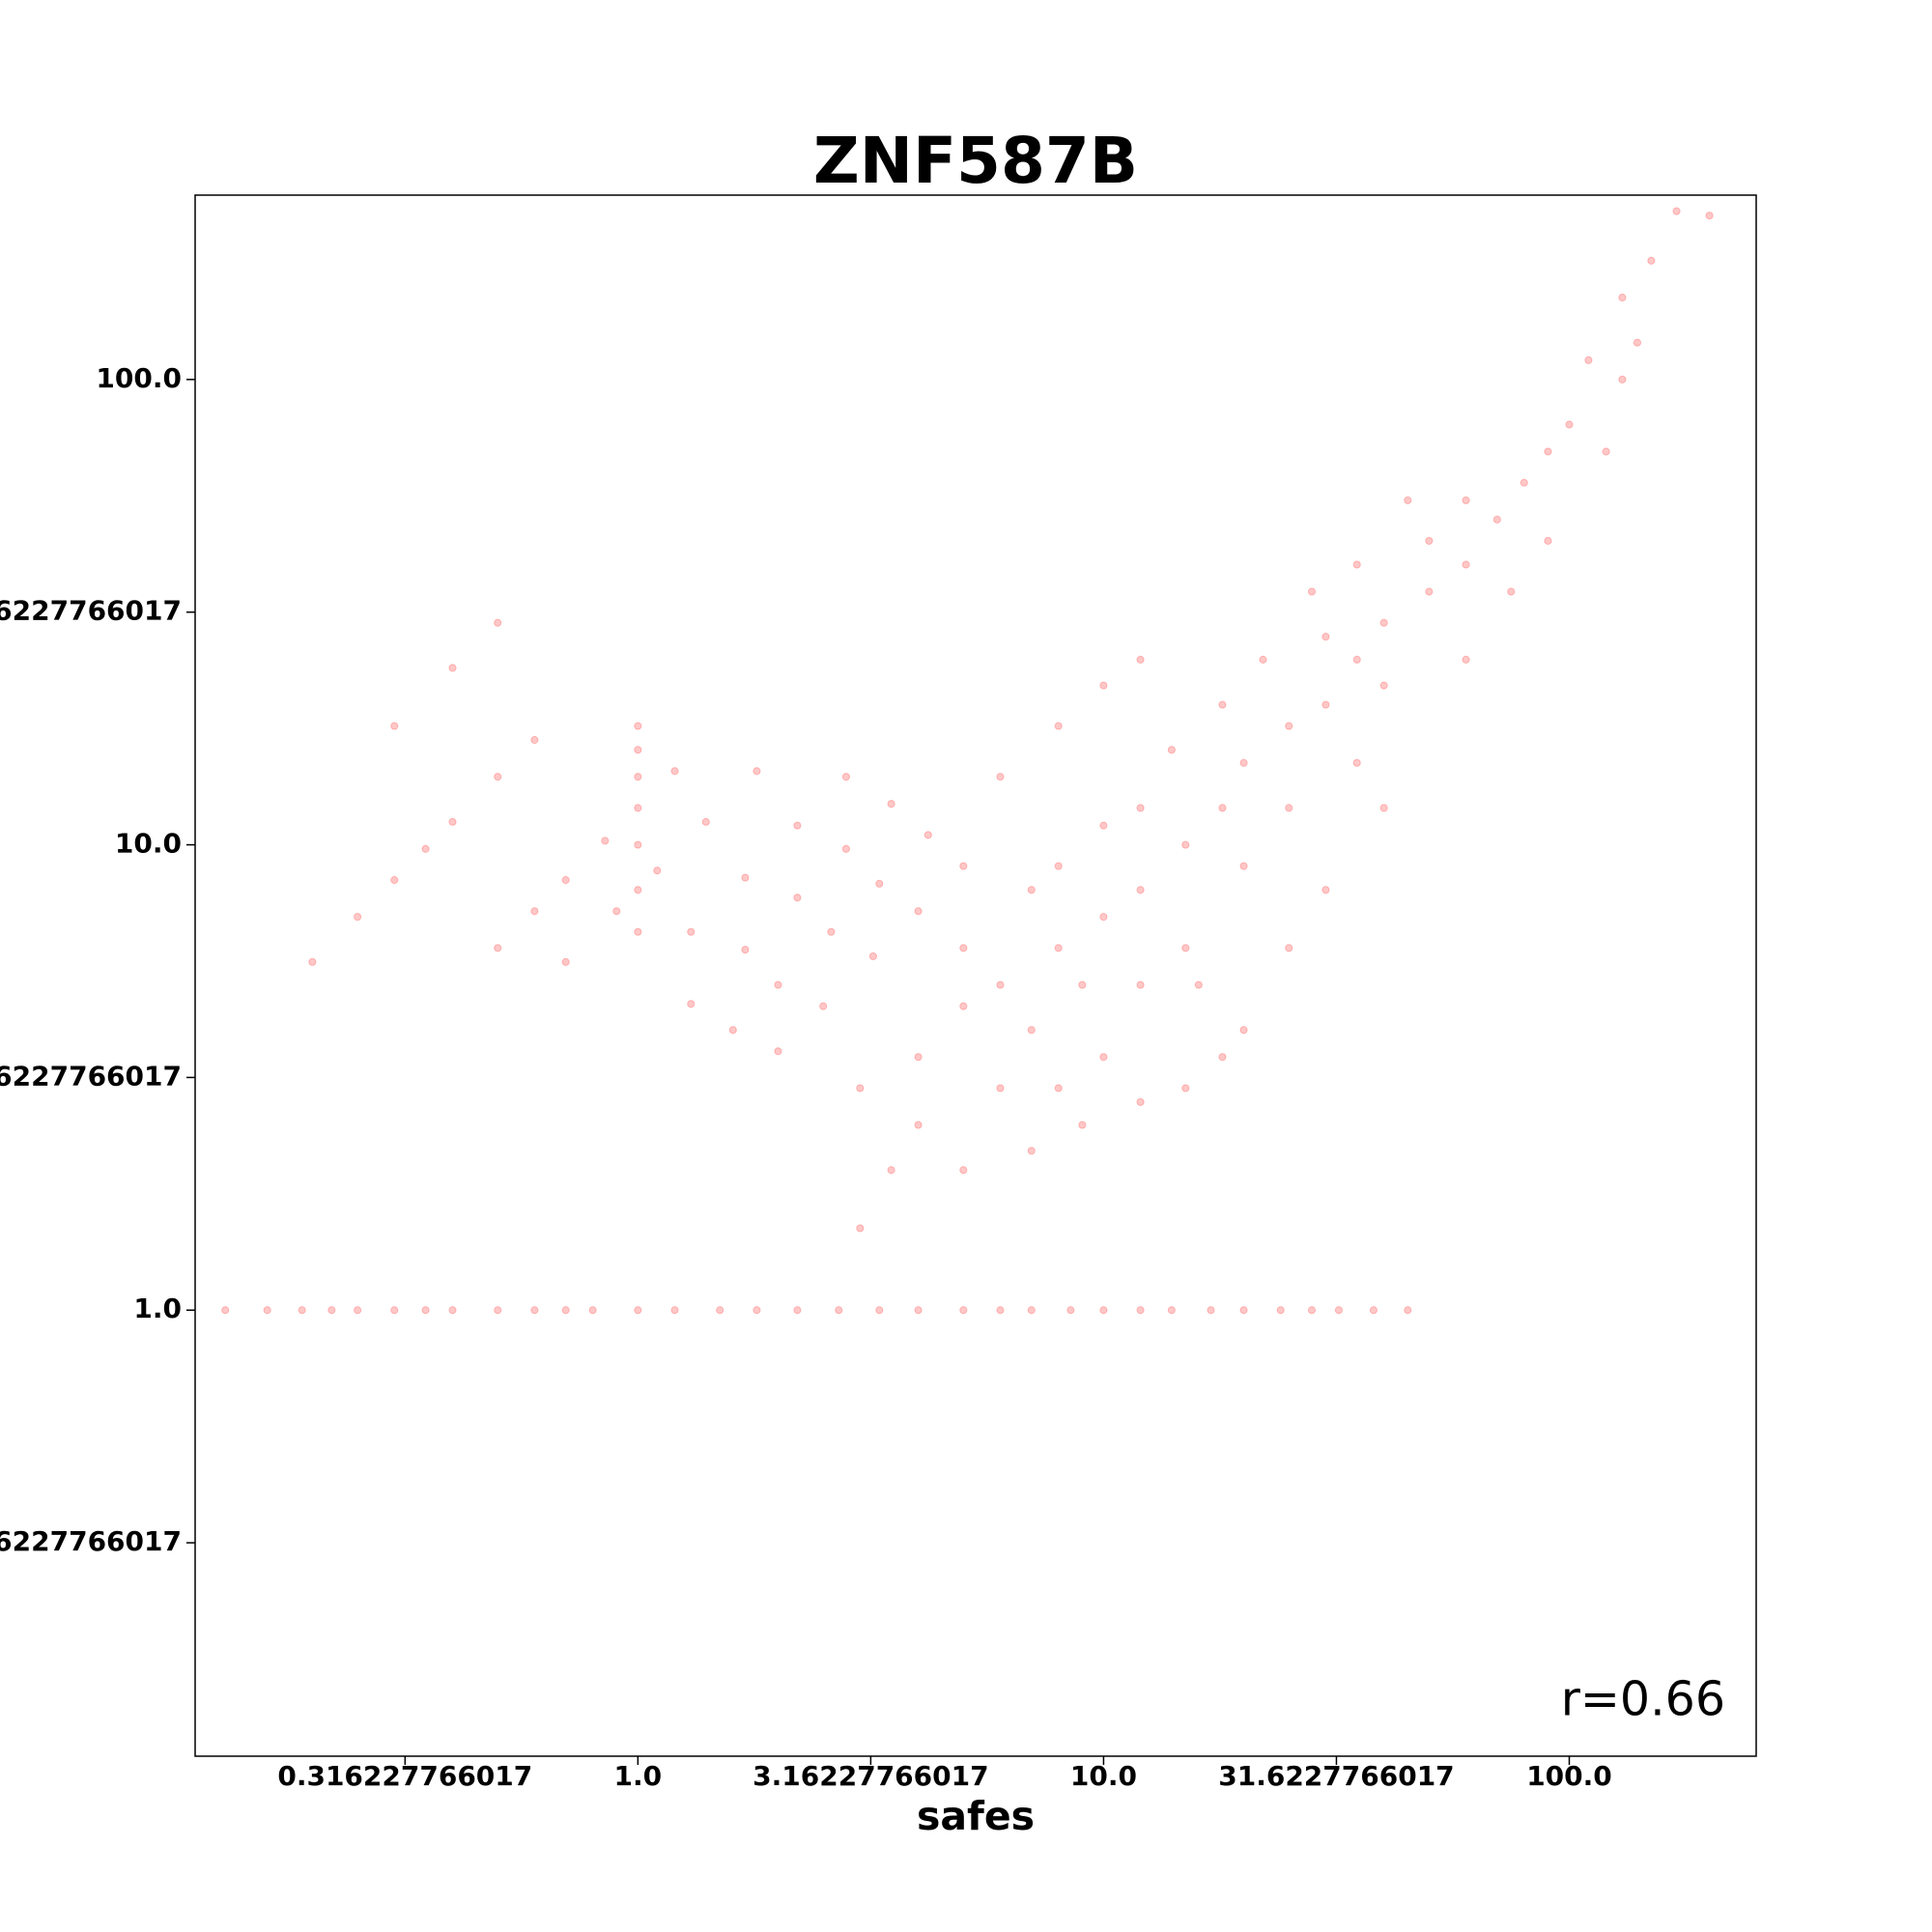 The width and height of the screenshot is (1932, 1932). What do you see at coordinates (638, 1776) in the screenshot?
I see `x-tick-label: 1.0` at bounding box center [638, 1776].